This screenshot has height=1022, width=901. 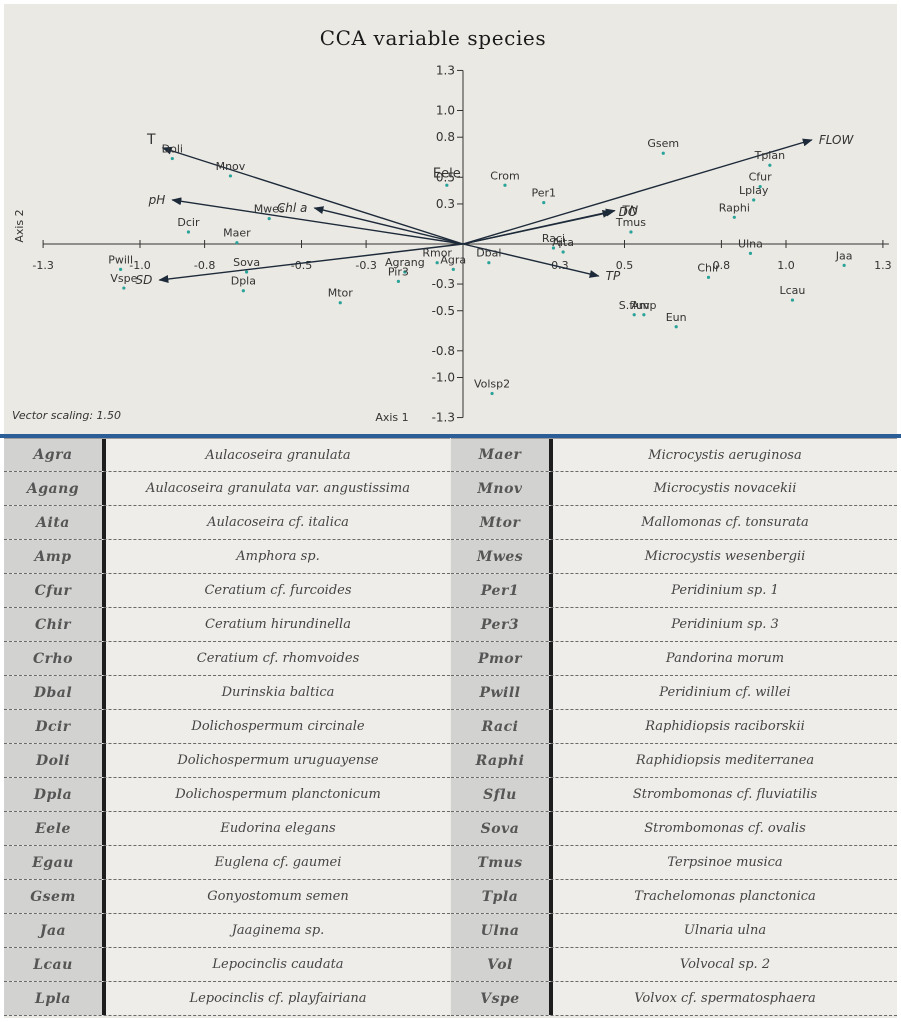 I want to click on legend-species-name: Aulacoseira granulata var. angustissima, so click(x=278, y=488).